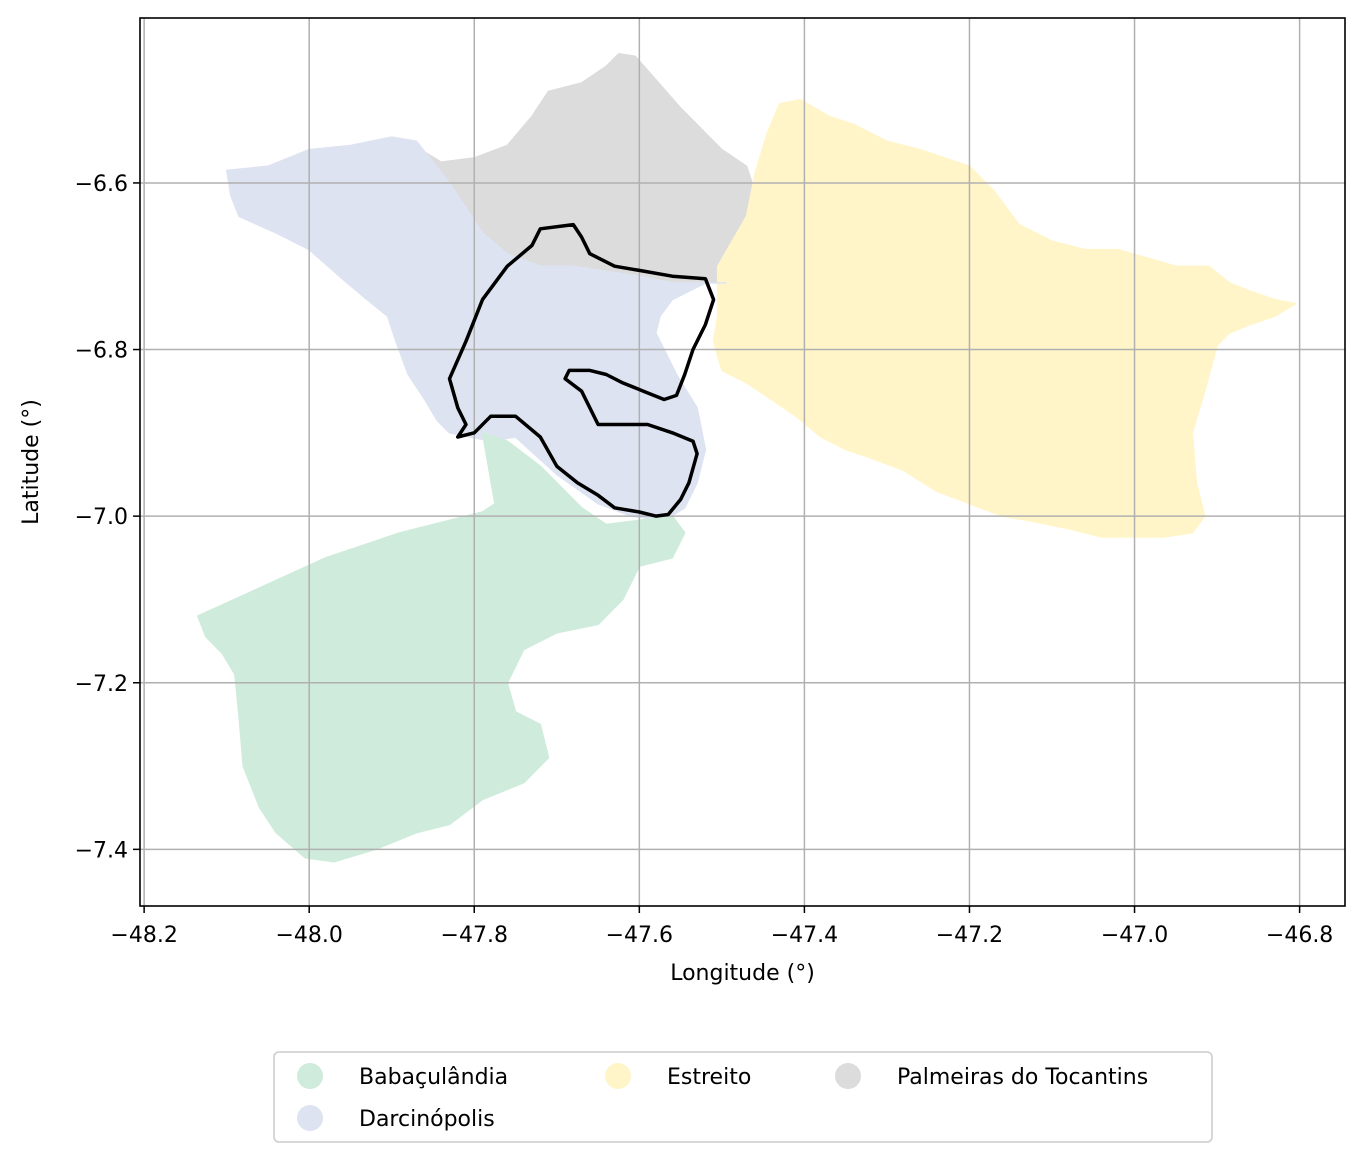 This screenshot has width=1364, height=1162. What do you see at coordinates (742, 973) in the screenshot?
I see `x-axis-label: Longitude (°)` at bounding box center [742, 973].